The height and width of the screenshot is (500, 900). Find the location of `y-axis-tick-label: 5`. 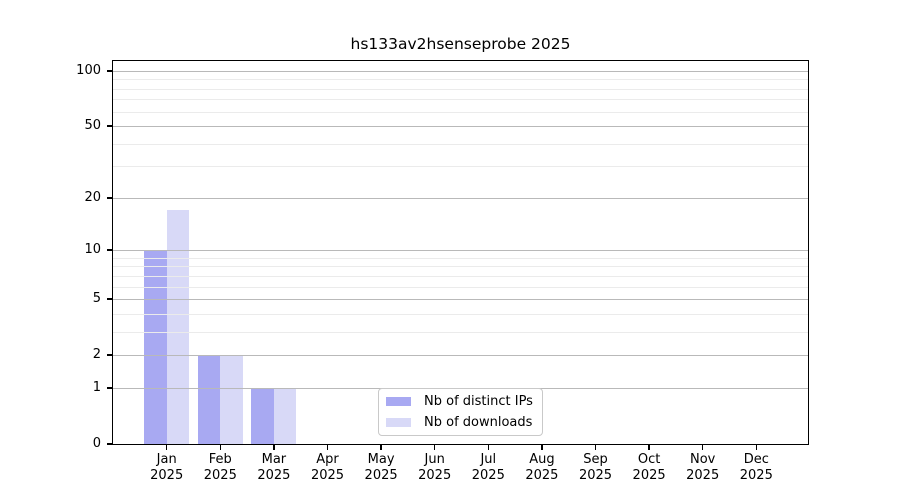

y-axis-tick-label: 5 is located at coordinates (96, 299).